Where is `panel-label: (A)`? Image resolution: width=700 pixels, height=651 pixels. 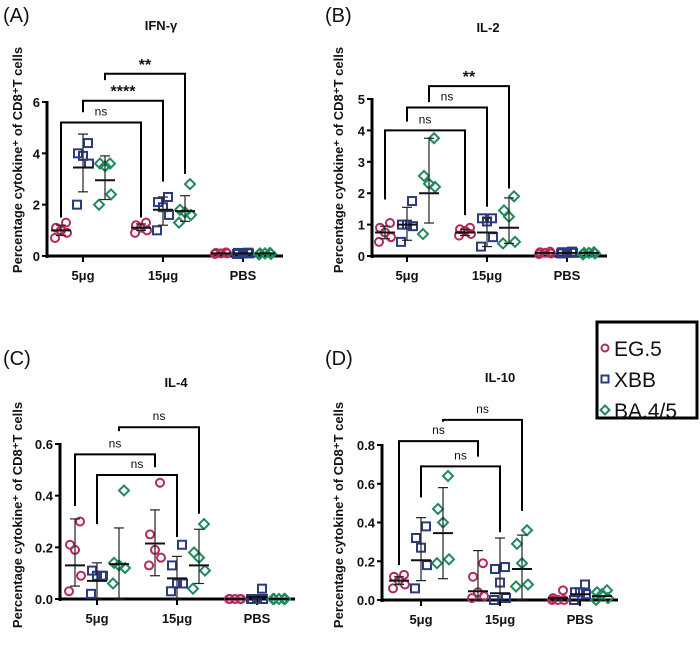 panel-label: (A) is located at coordinates (16, 16).